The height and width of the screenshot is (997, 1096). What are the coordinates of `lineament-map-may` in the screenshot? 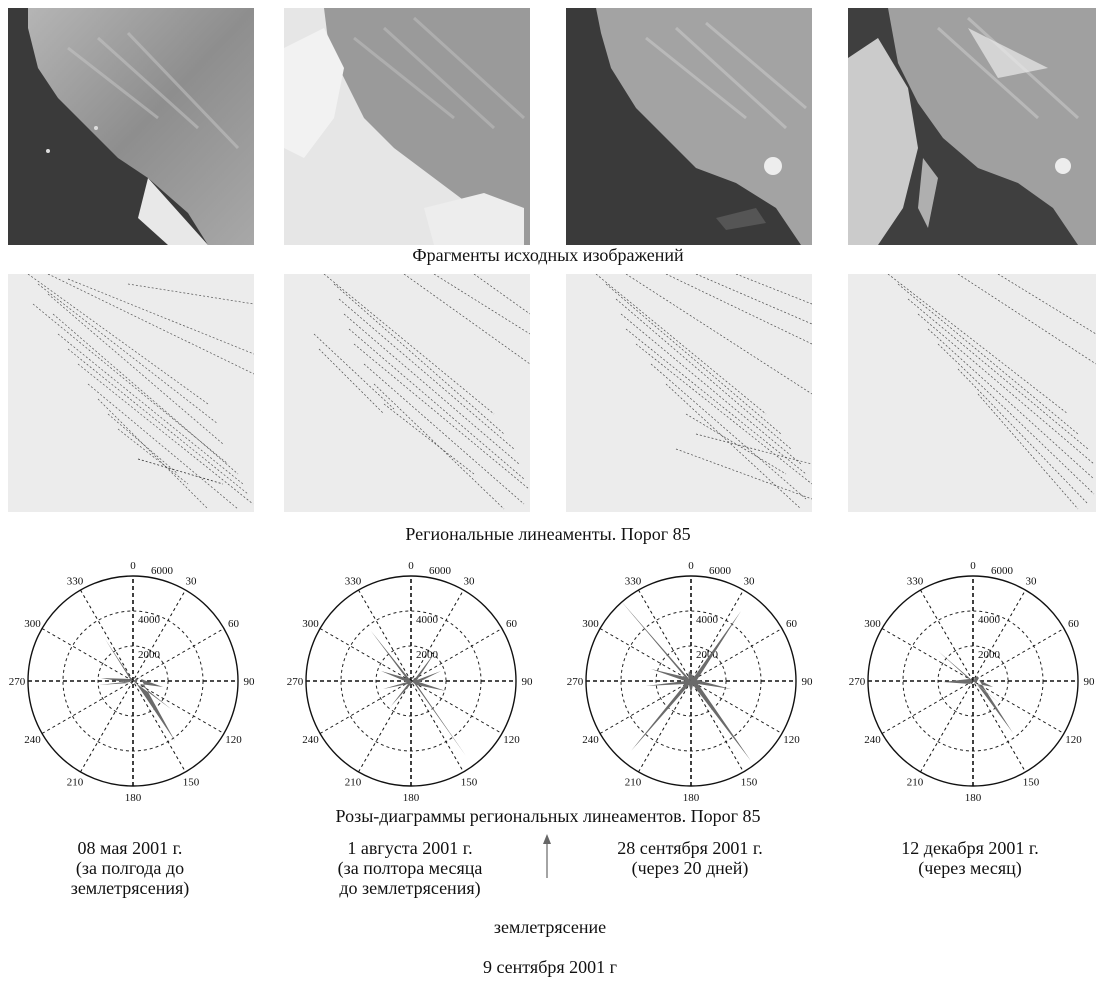 It's located at (131, 393).